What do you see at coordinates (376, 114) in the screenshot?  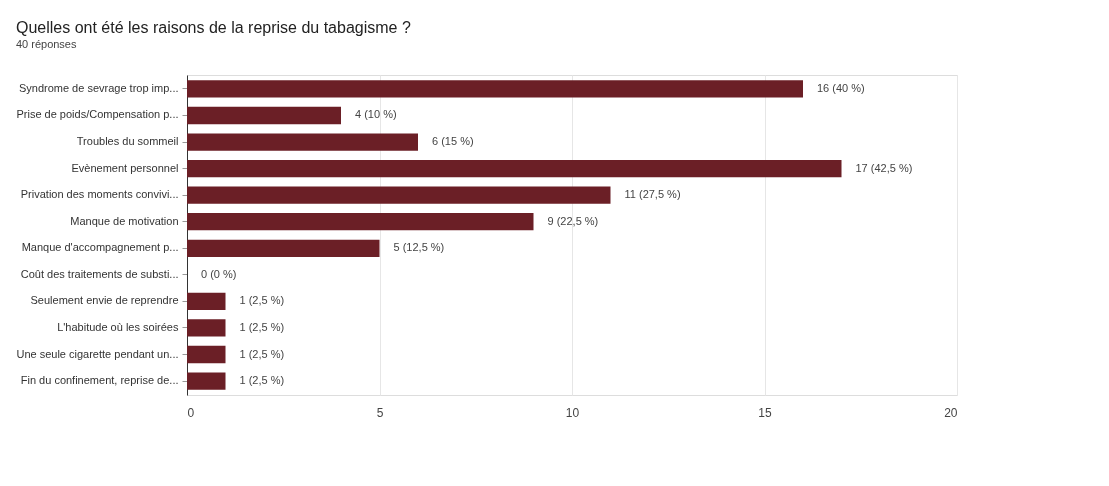 I see `data-label: 4 (10 %)` at bounding box center [376, 114].